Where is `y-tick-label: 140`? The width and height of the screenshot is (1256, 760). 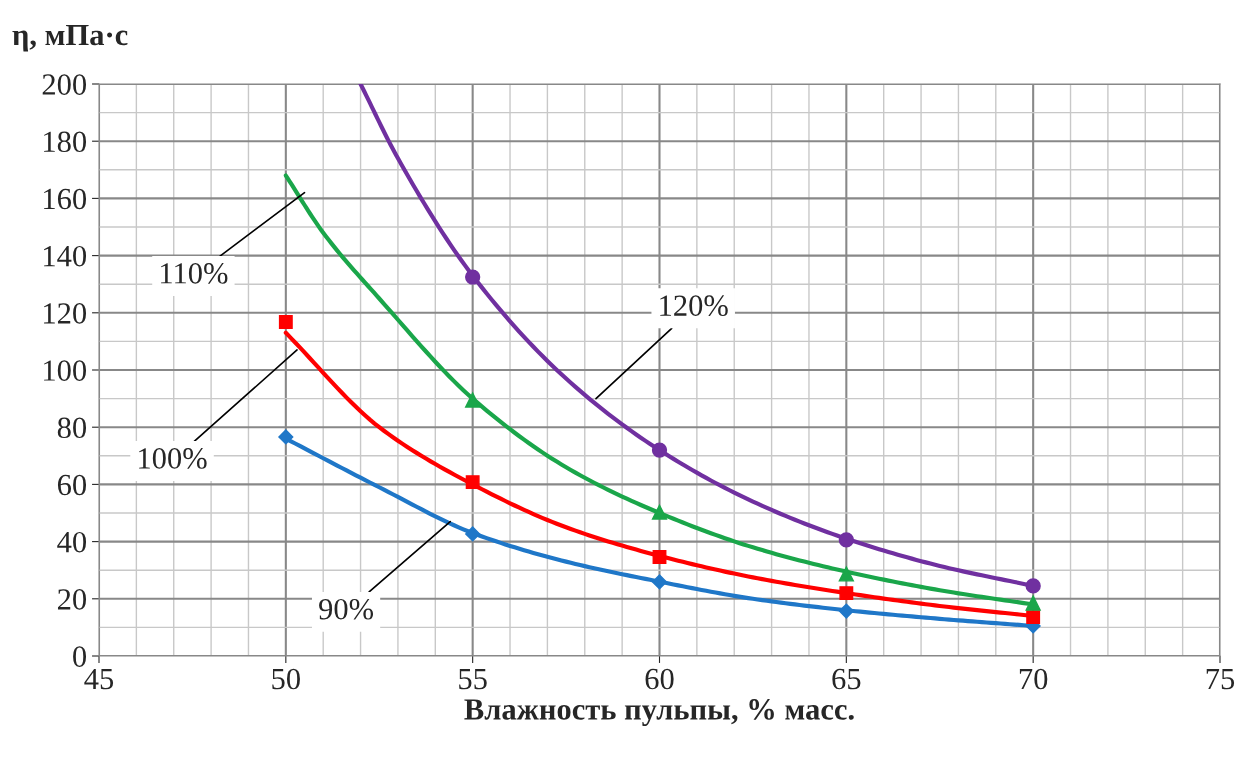 y-tick-label: 140 is located at coordinates (65, 256).